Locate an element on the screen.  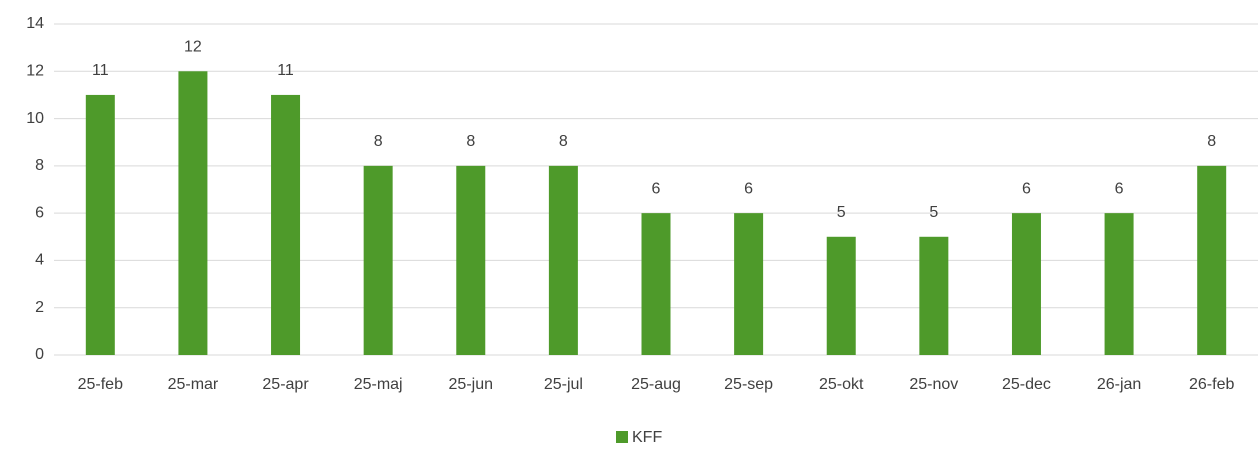
legend-label: KFF is located at coordinates (647, 437).